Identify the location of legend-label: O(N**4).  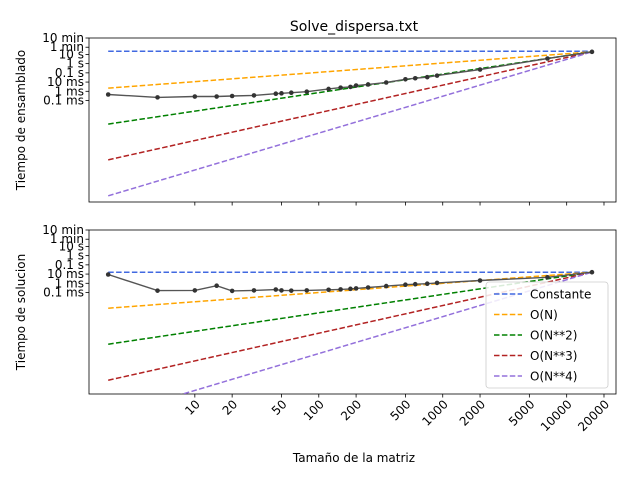
(553, 377).